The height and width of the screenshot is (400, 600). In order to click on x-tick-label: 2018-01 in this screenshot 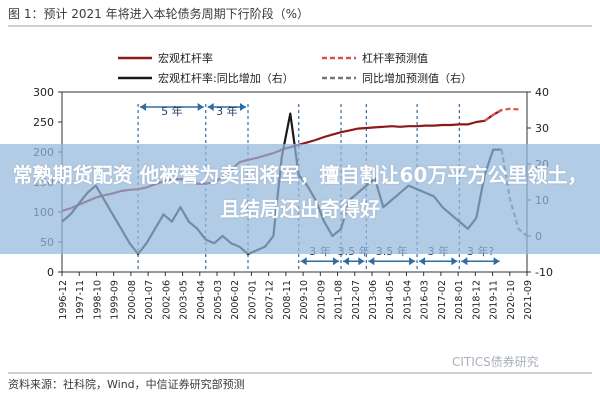, I will do `click(459, 300)`.